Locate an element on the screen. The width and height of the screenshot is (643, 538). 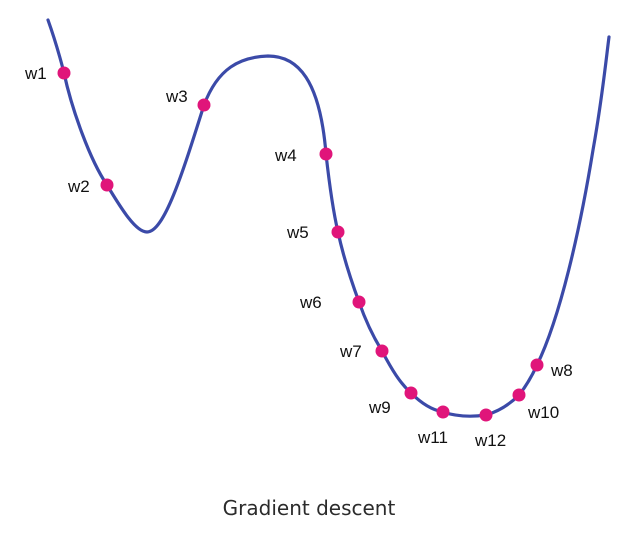
point-label-w6: w6 is located at coordinates (310, 302).